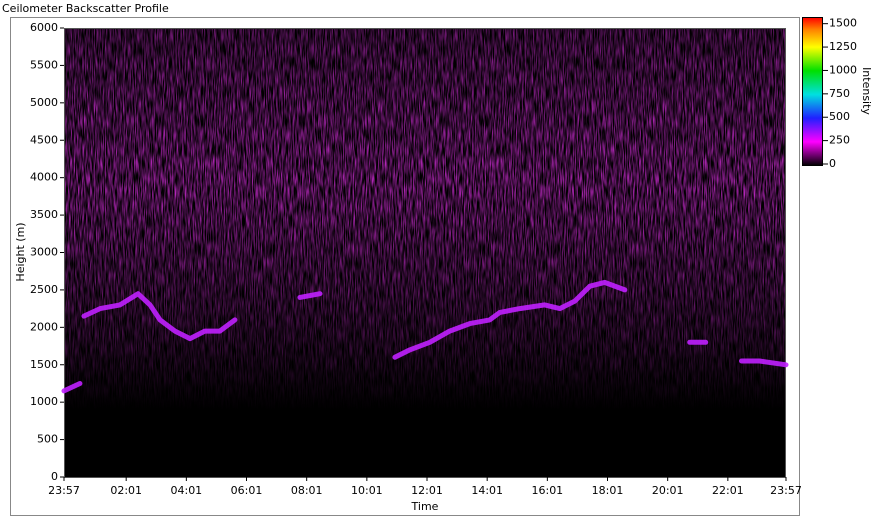 The height and width of the screenshot is (521, 876). What do you see at coordinates (44, 326) in the screenshot?
I see `y-tick-label: 2000` at bounding box center [44, 326].